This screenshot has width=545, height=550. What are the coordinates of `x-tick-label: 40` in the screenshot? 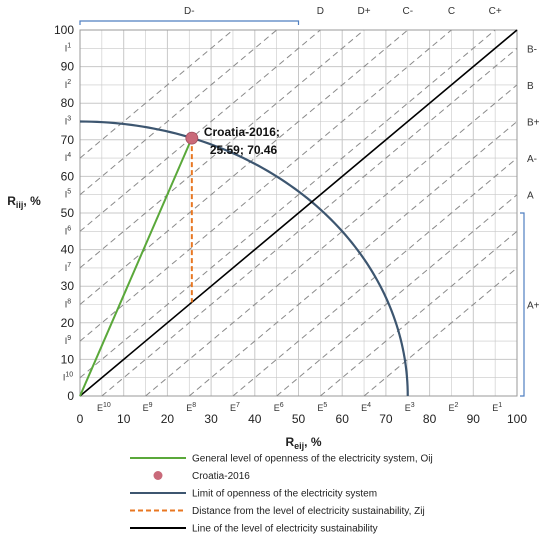 It's located at (255, 419).